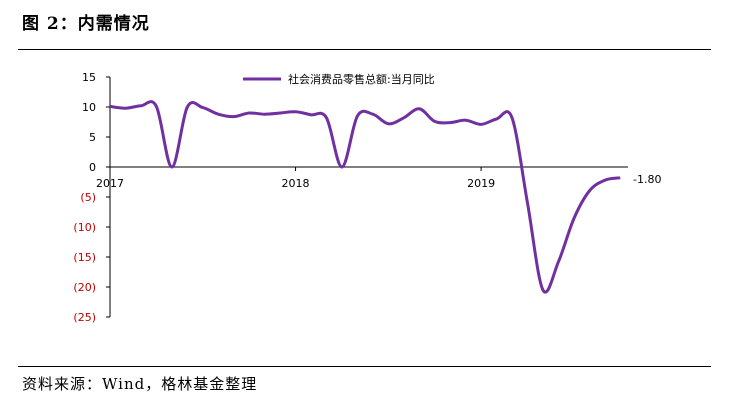 Image resolution: width=729 pixels, height=413 pixels. I want to click on y-tick-label: 15, so click(89, 77).